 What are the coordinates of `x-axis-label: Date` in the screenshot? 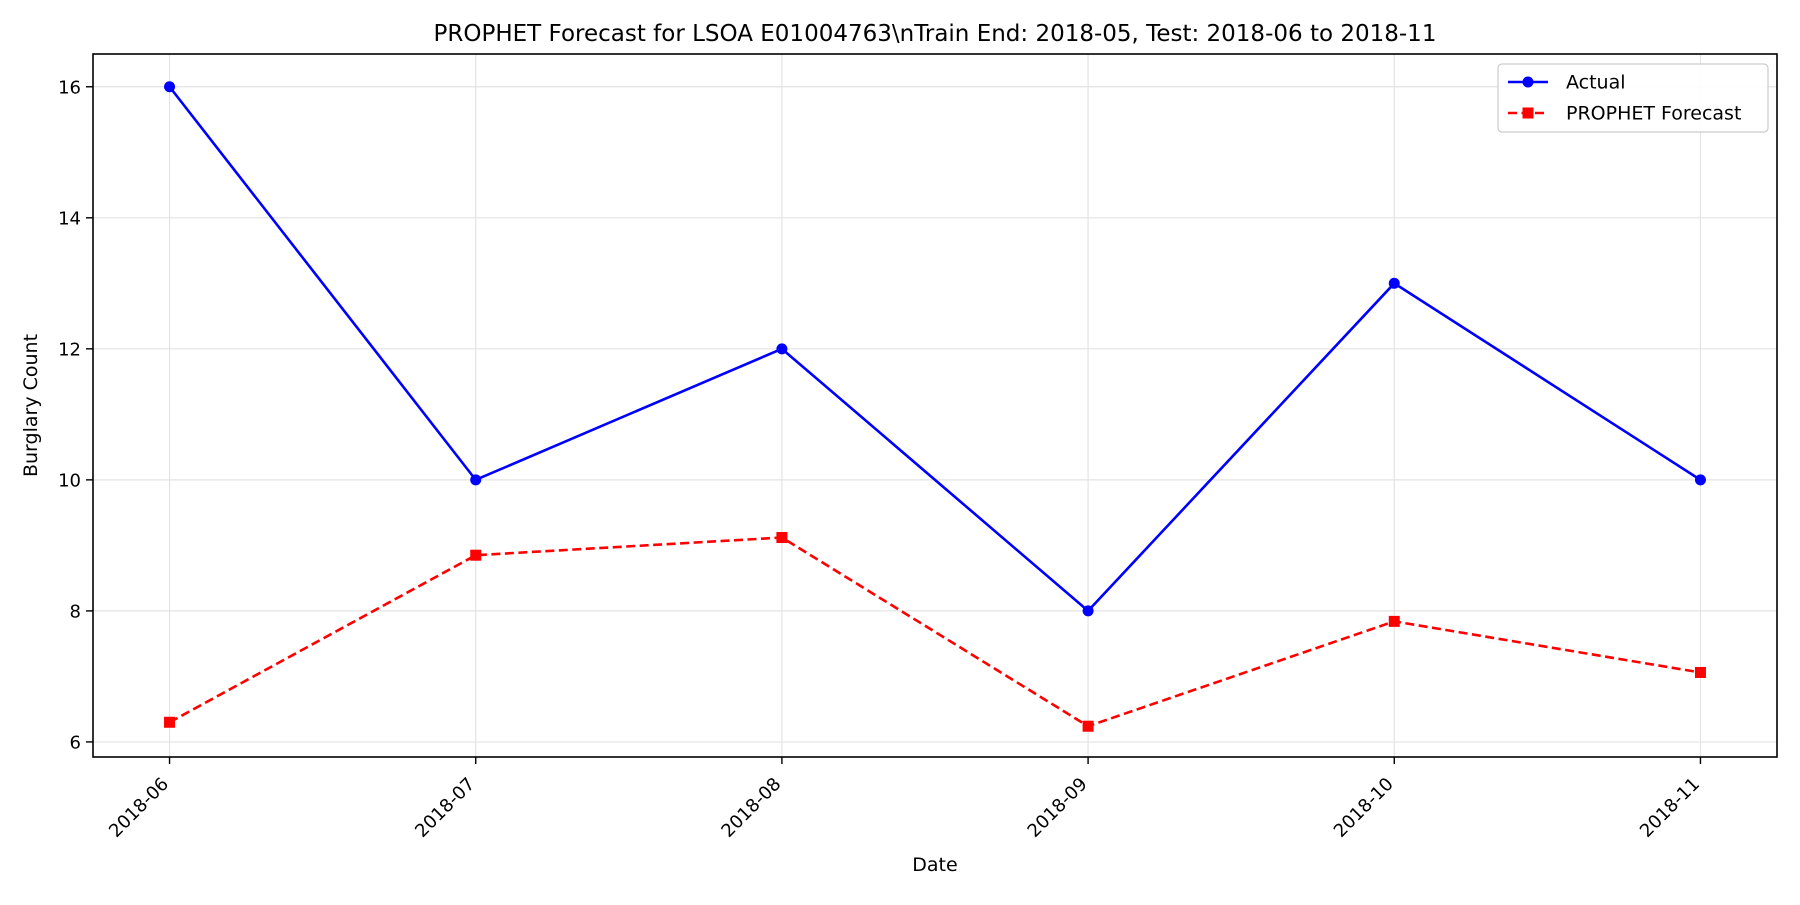 It's located at (934, 865).